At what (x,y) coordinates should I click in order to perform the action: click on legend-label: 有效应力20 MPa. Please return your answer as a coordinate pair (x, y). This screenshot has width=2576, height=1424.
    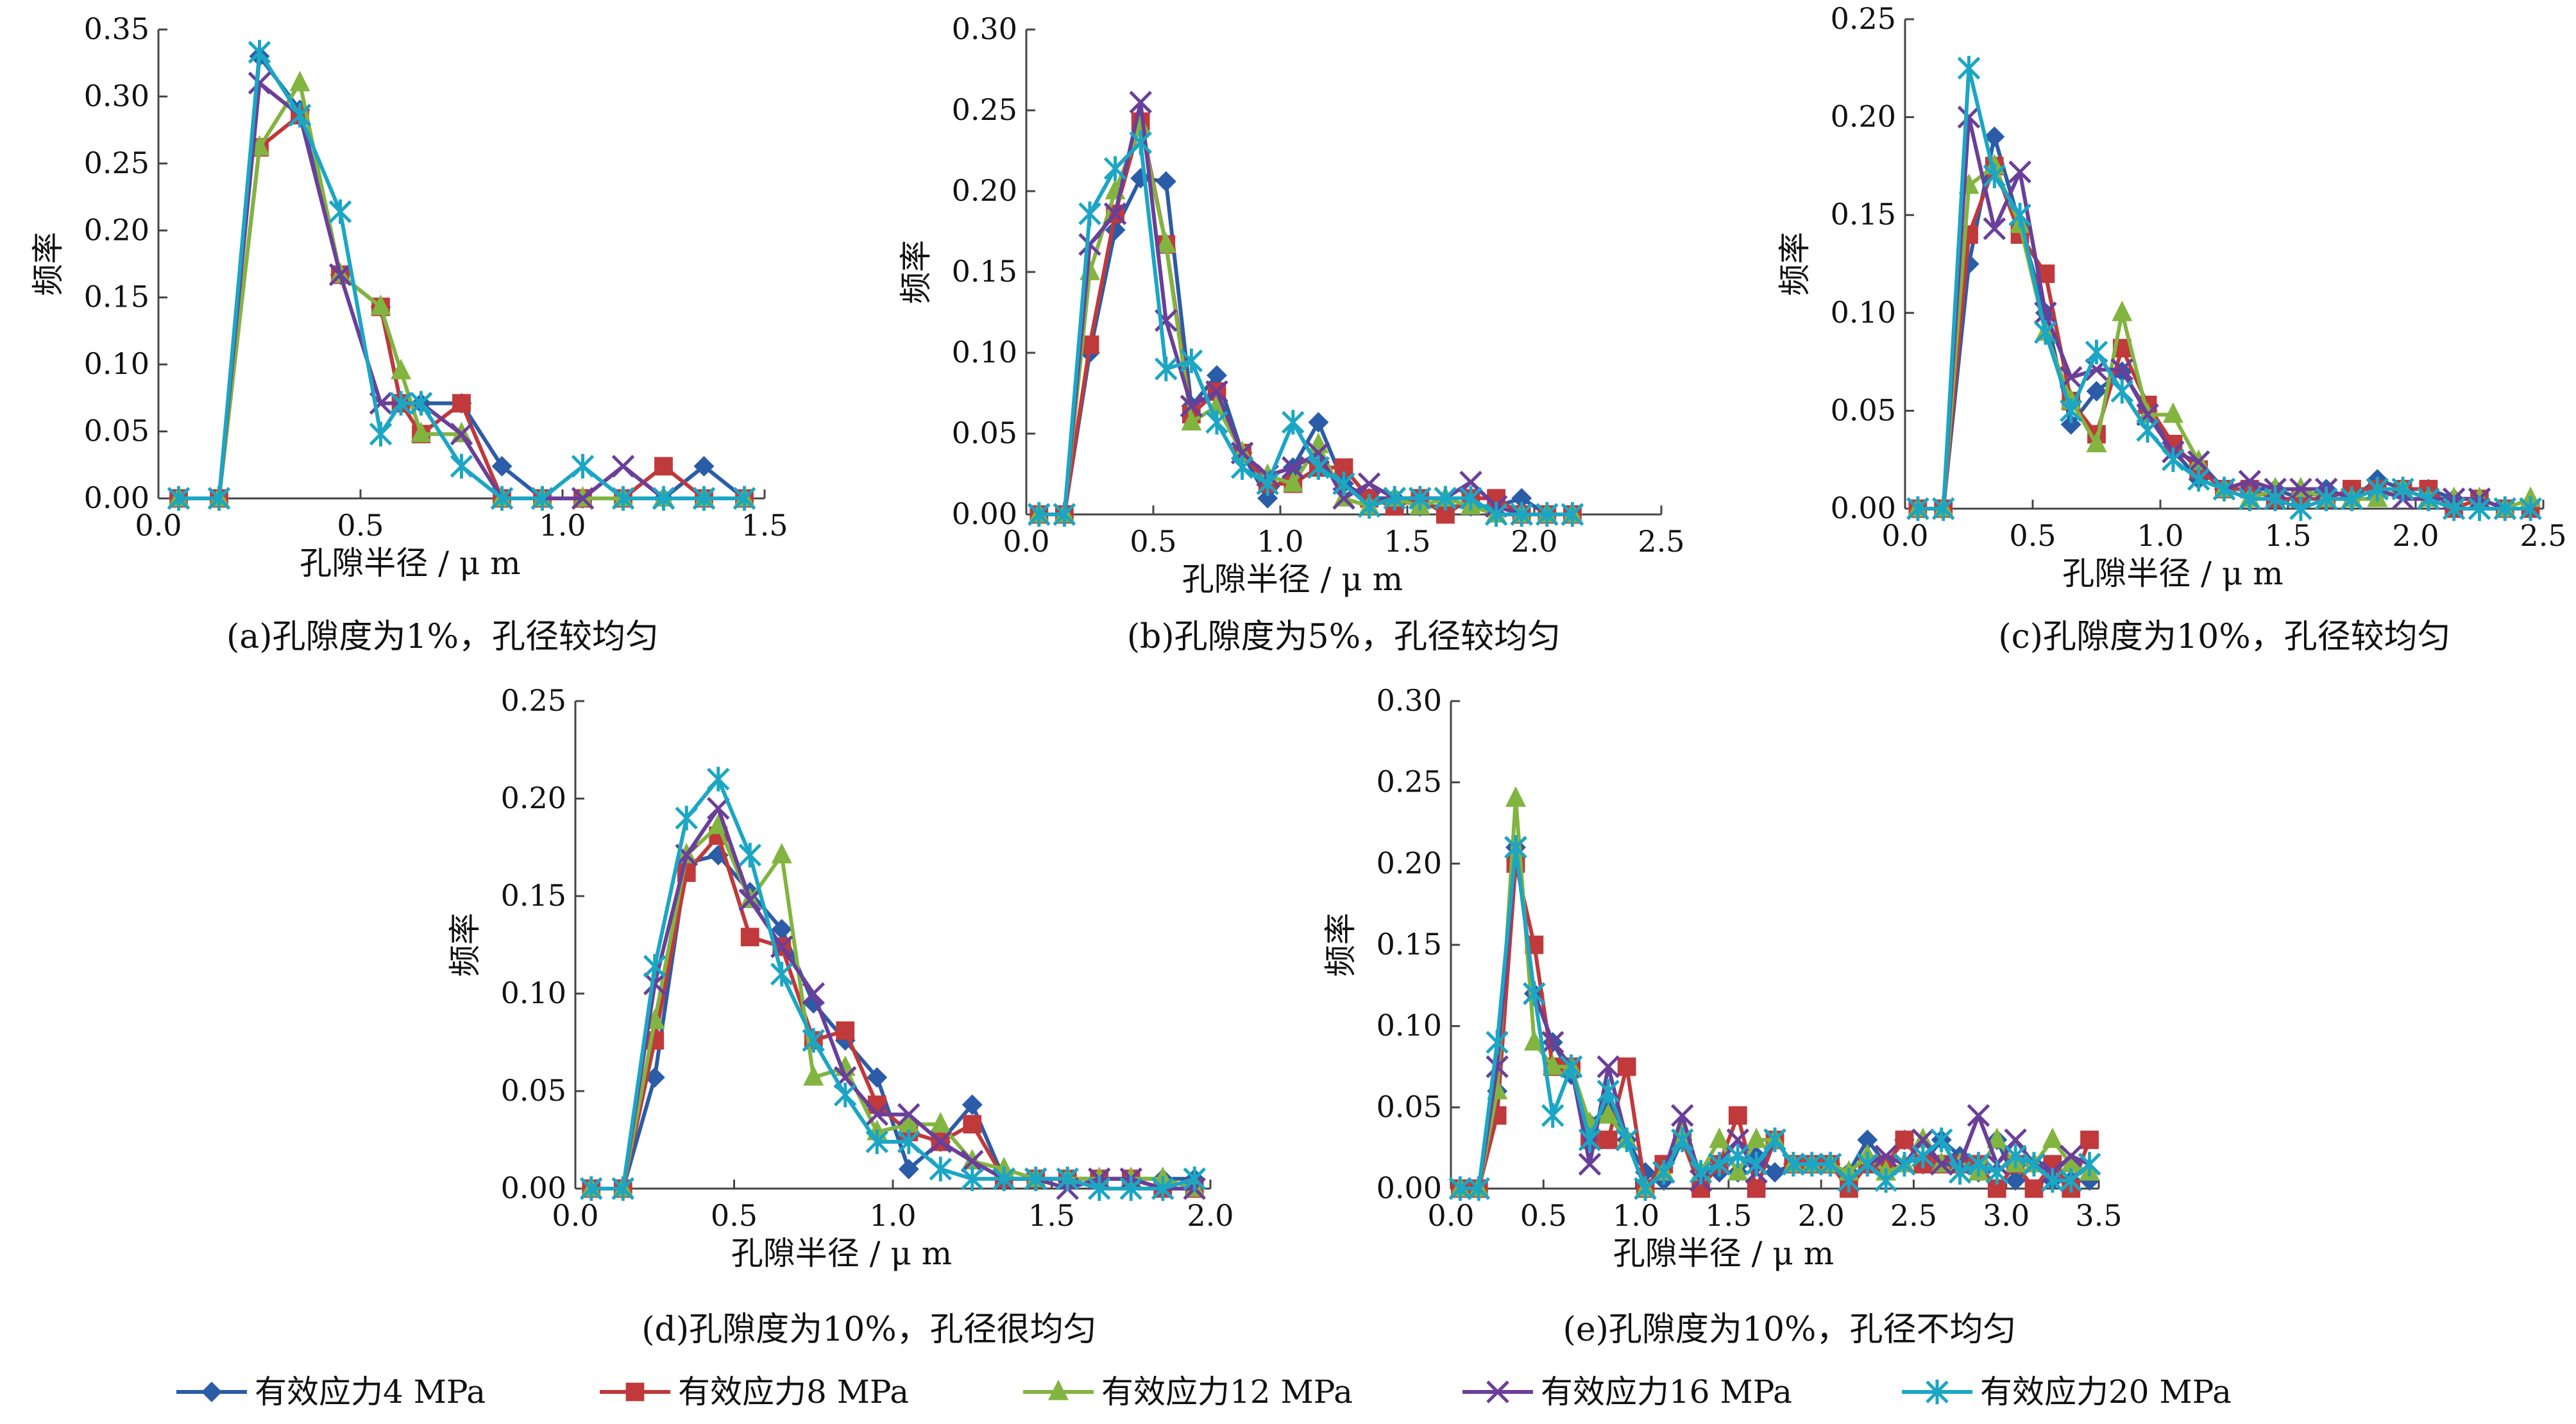
    Looking at the image, I should click on (2106, 1392).